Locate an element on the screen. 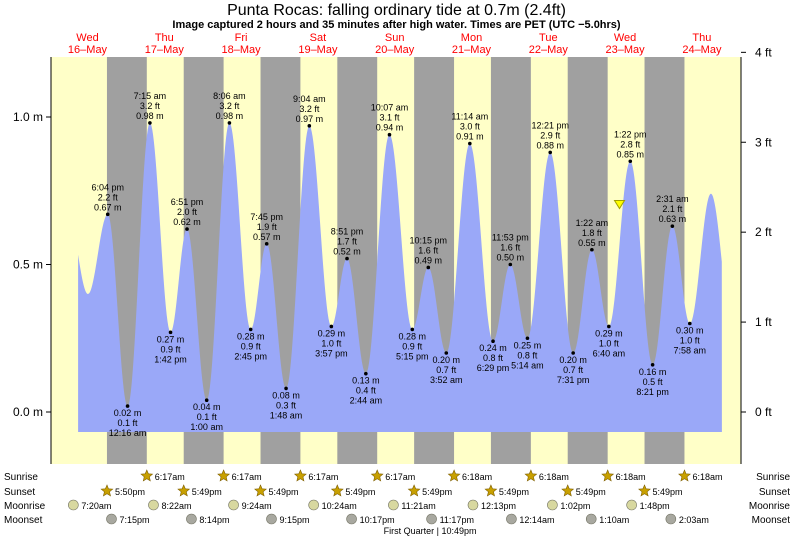 Image resolution: width=793 pixels, height=544 pixels. tide-ft-label: 1.8 ft is located at coordinates (592, 233).